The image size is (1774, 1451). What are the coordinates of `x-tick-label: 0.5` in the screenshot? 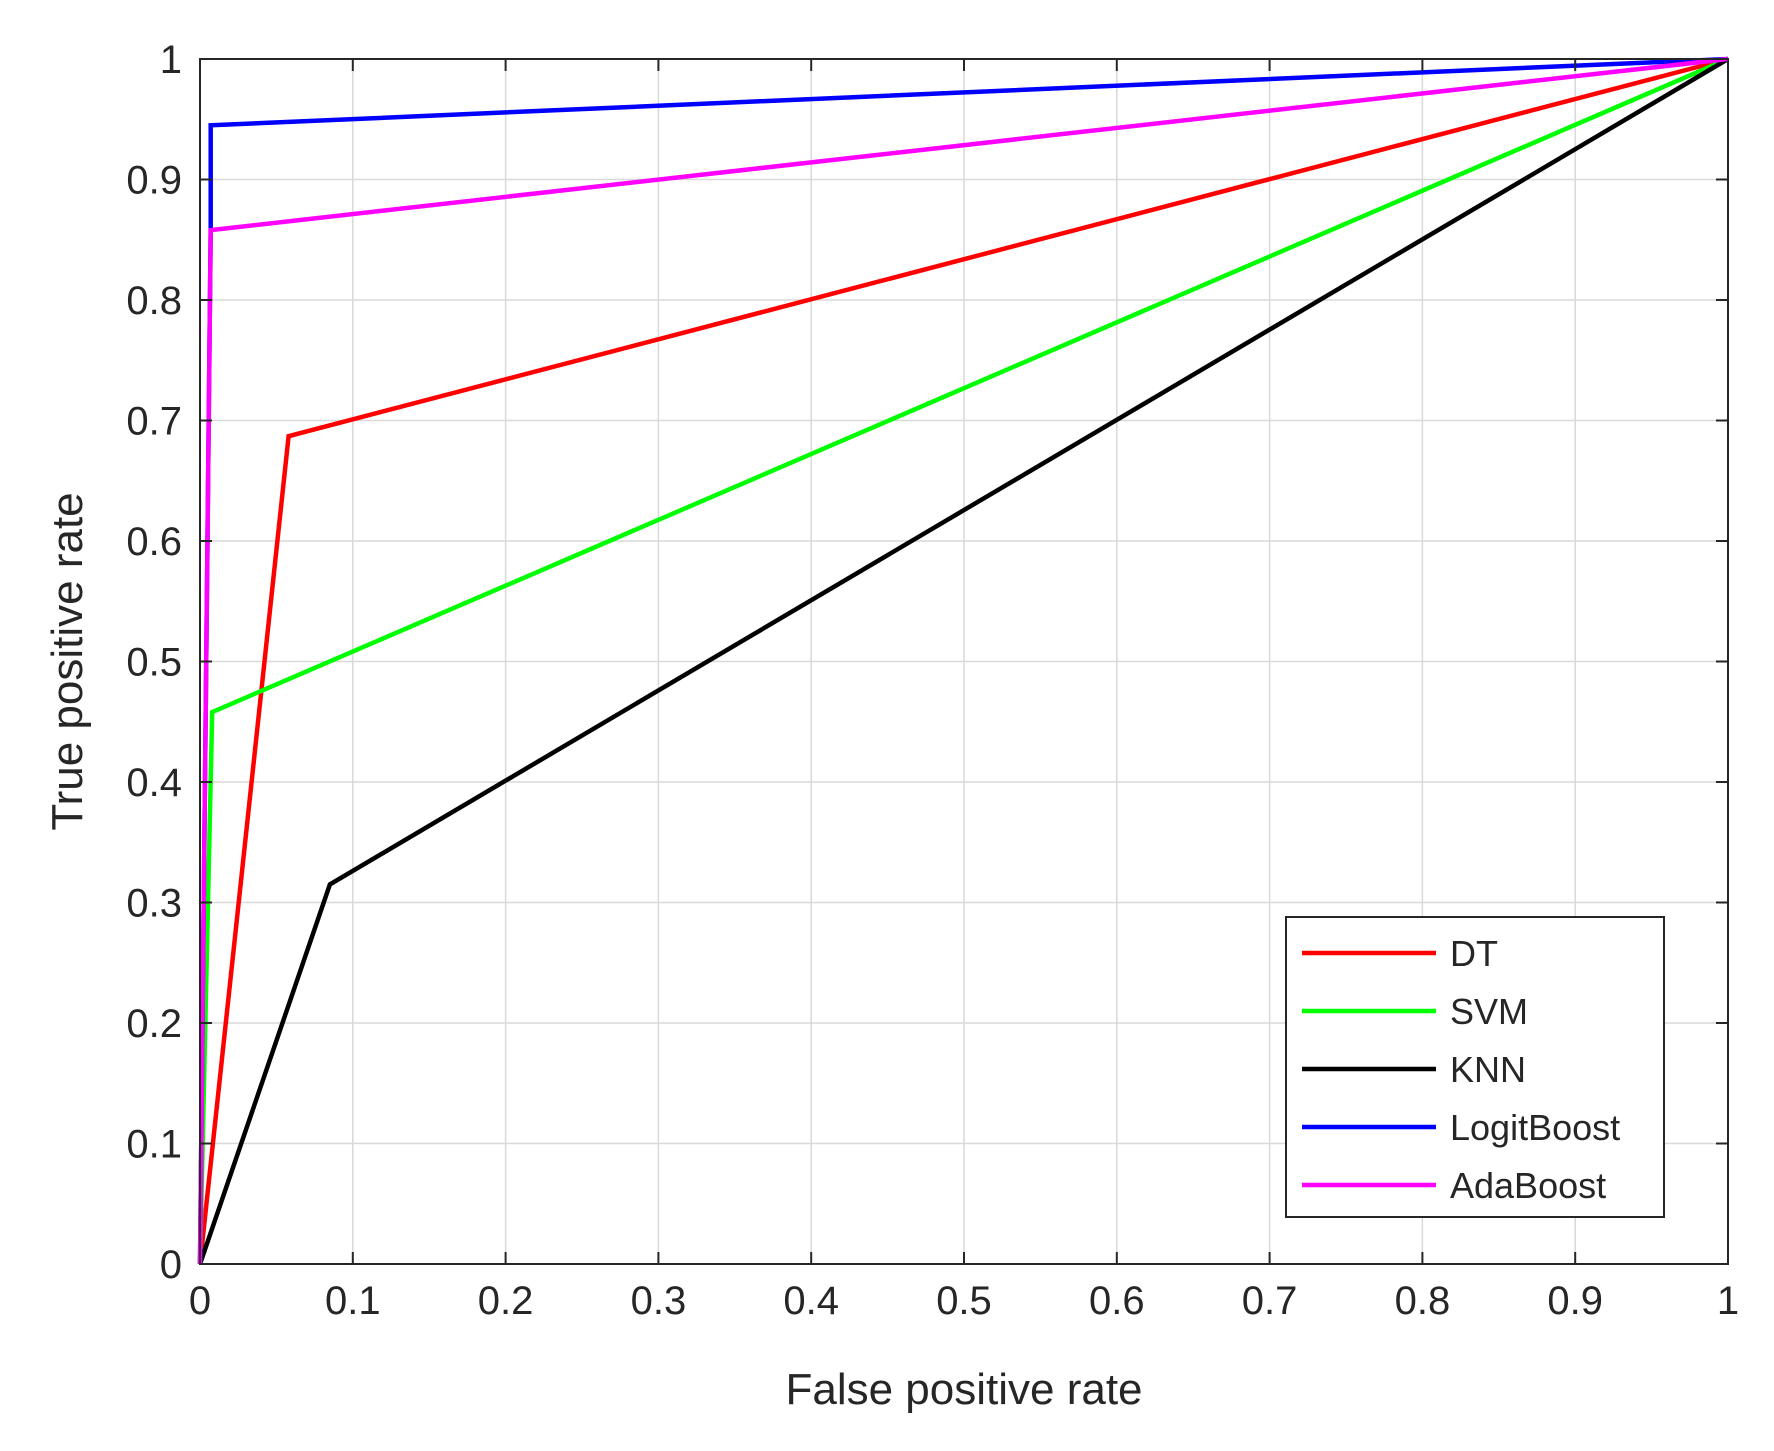 It's located at (964, 1301).